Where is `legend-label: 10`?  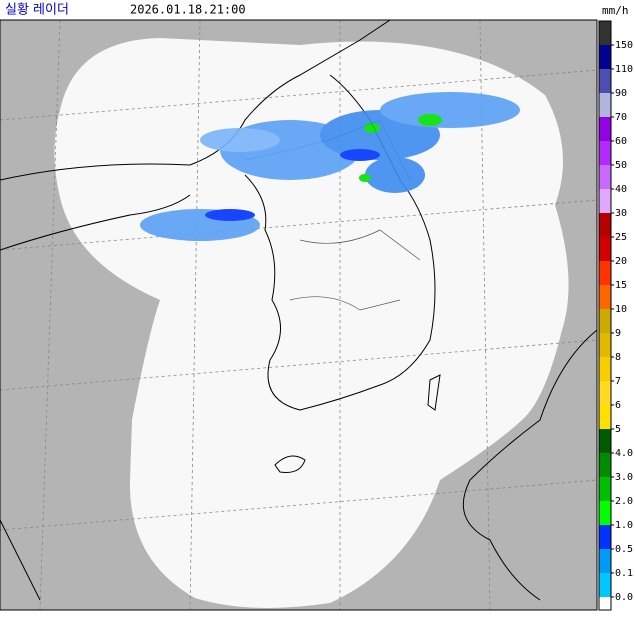
legend-label: 10 is located at coordinates (621, 309).